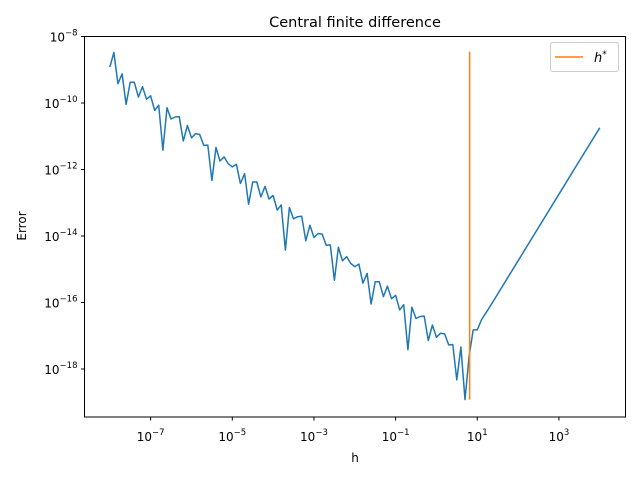  What do you see at coordinates (60, 369) in the screenshot?
I see `y-tick-label: 10−18` at bounding box center [60, 369].